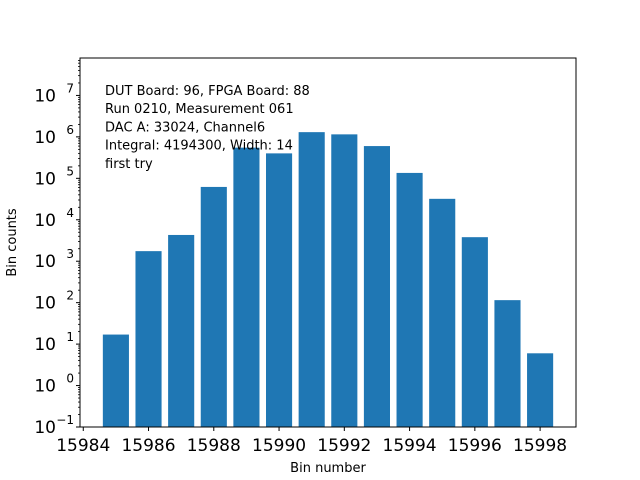 The width and height of the screenshot is (640, 480). Describe the element at coordinates (70, 171) in the screenshot. I see `y-tick-exponent: 5` at that location.